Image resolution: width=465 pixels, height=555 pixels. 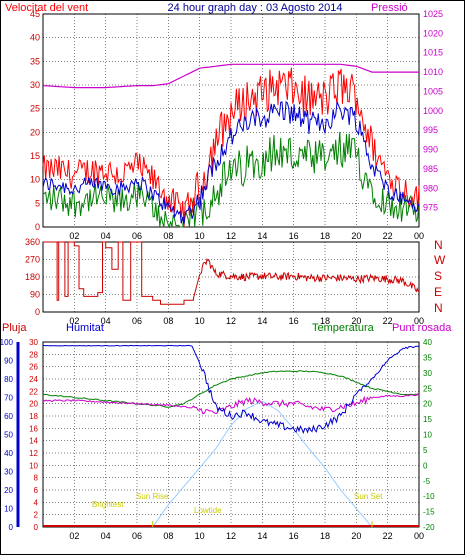 What do you see at coordinates (438, 245) in the screenshot?
I see `direction-label-n-top: N` at bounding box center [438, 245].